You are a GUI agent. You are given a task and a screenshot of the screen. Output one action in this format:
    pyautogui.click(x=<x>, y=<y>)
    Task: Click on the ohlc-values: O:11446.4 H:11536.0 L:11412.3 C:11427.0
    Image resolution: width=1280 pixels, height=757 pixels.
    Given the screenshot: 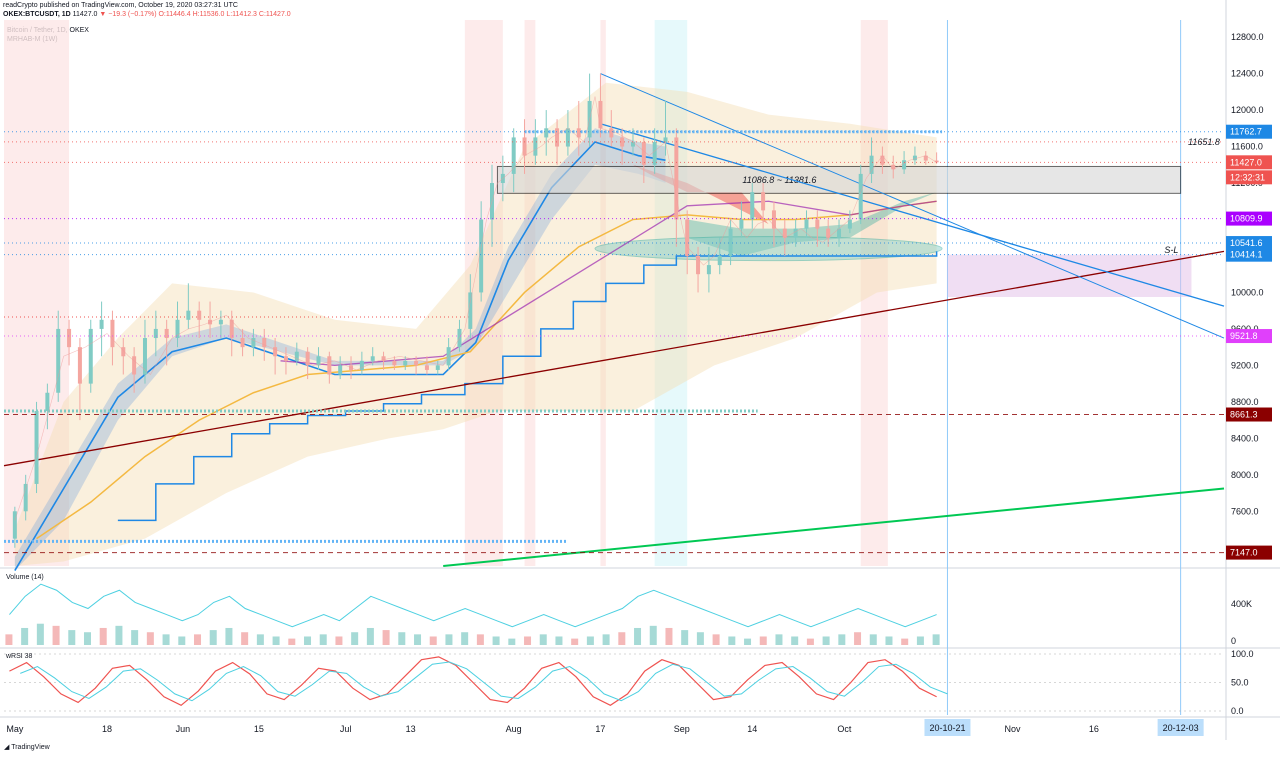 What is the action you would take?
    pyautogui.click(x=224, y=14)
    